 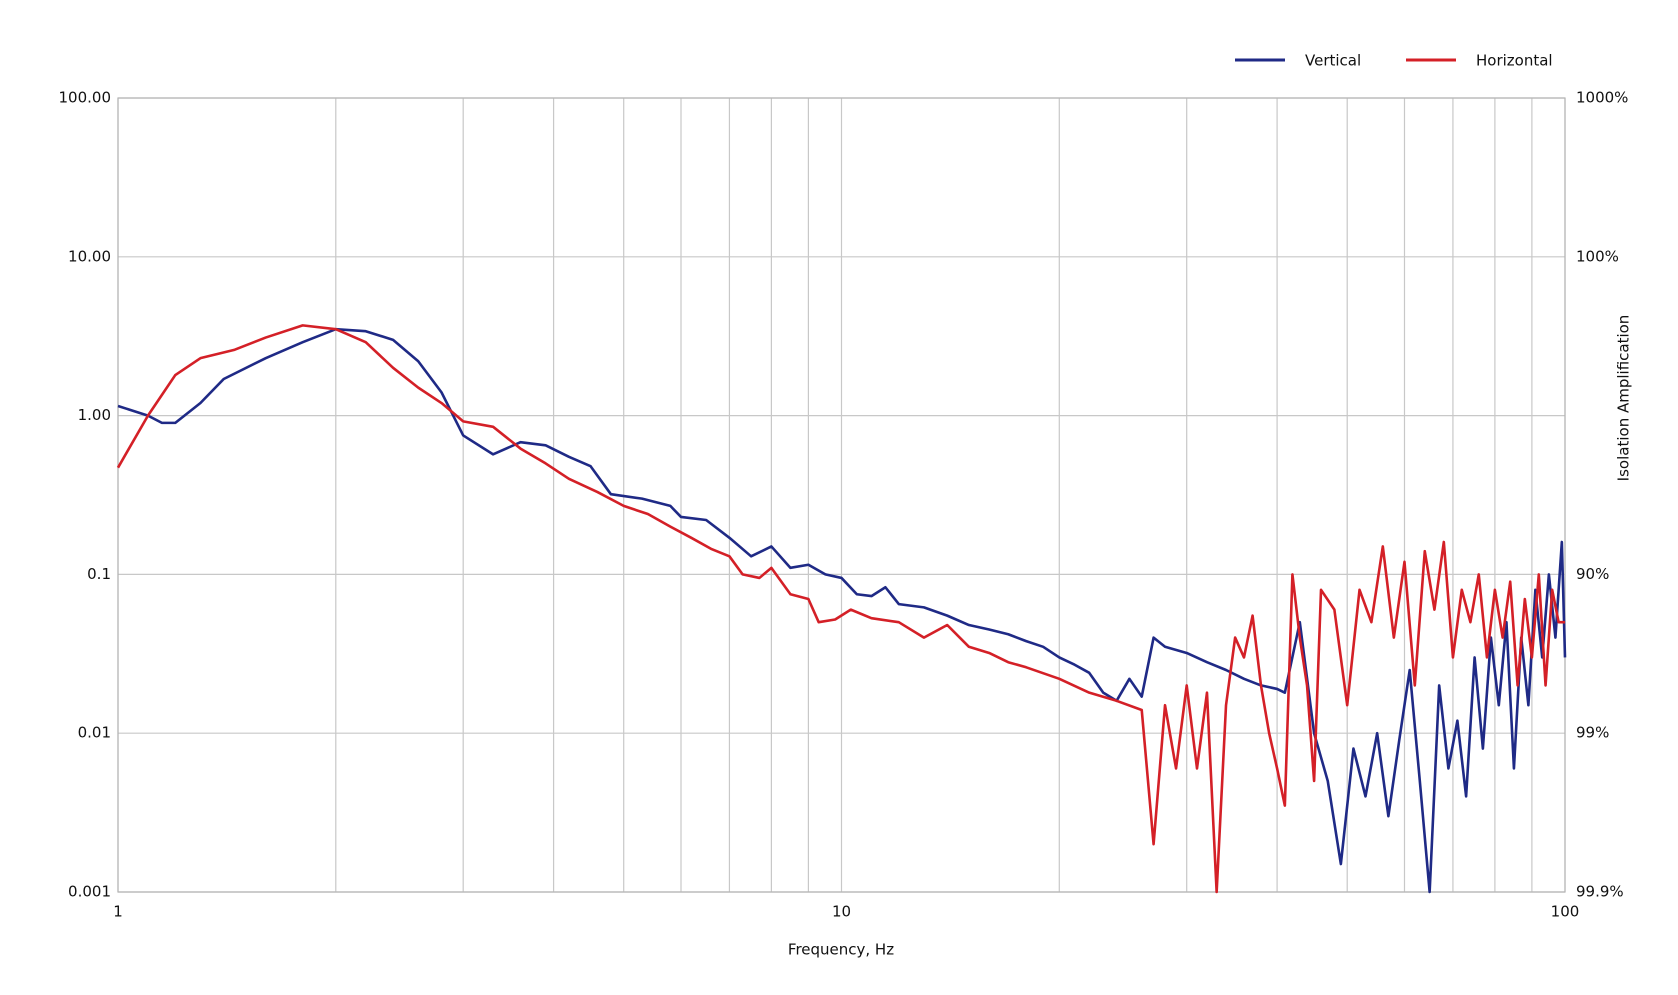 I want to click on x-tick-label: 10, so click(x=841, y=912).